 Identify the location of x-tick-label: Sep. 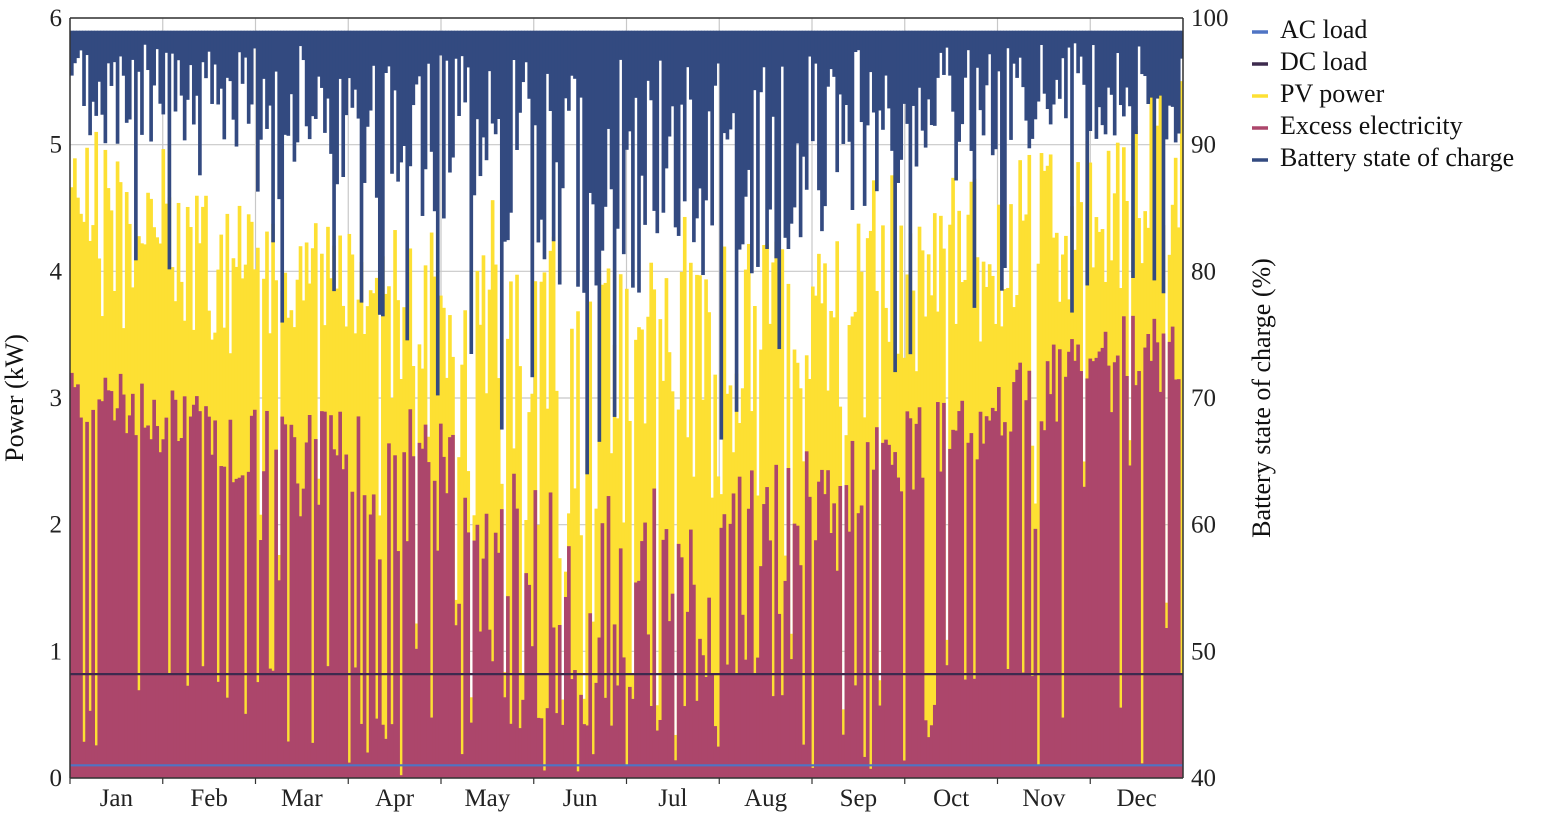
(859, 798).